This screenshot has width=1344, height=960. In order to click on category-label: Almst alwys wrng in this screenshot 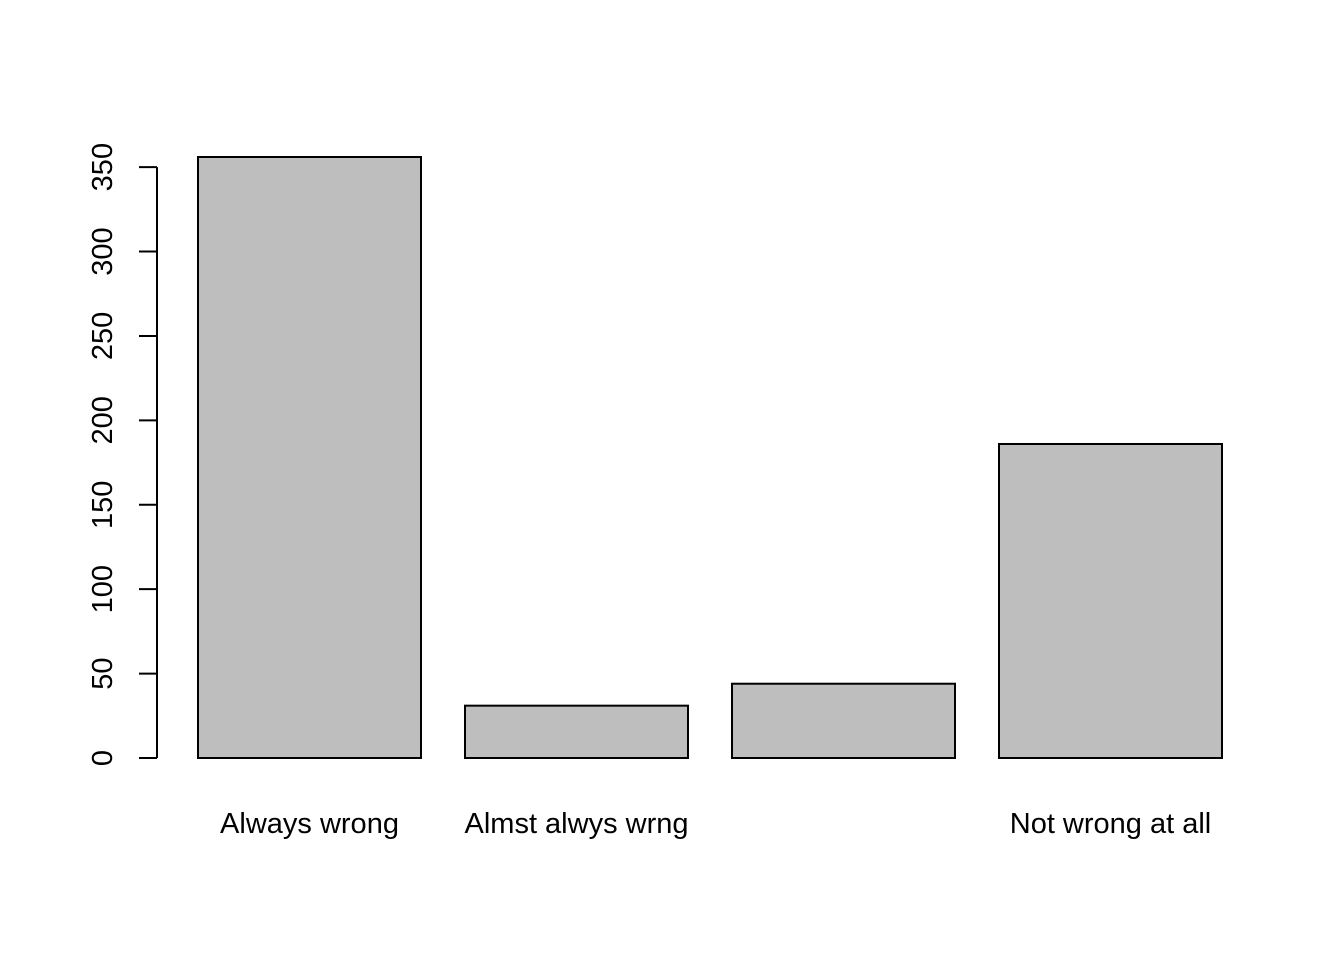, I will do `click(577, 824)`.